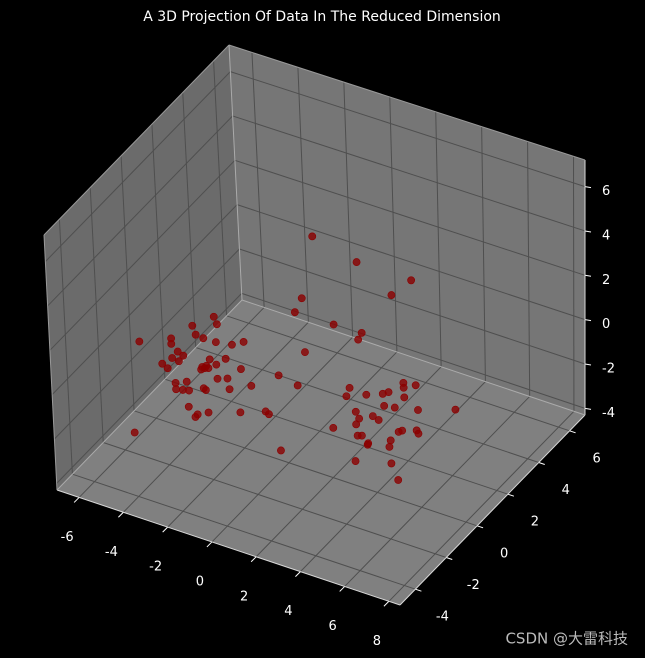 The height and width of the screenshot is (658, 645). What do you see at coordinates (608, 369) in the screenshot?
I see `z-tick-label: -2` at bounding box center [608, 369].